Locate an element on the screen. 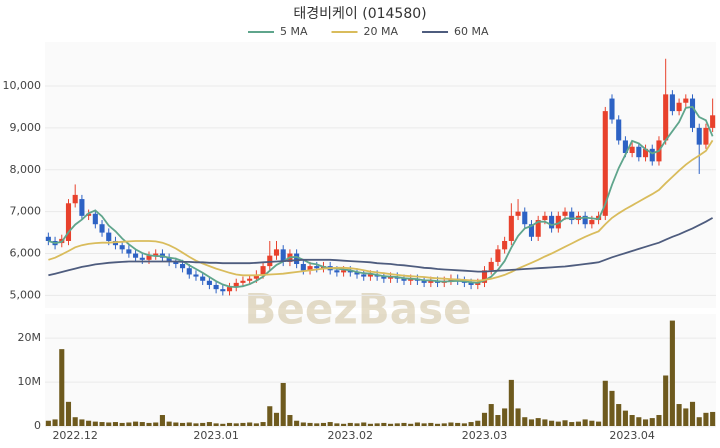  legend-label: 60 MA is located at coordinates (471, 31).